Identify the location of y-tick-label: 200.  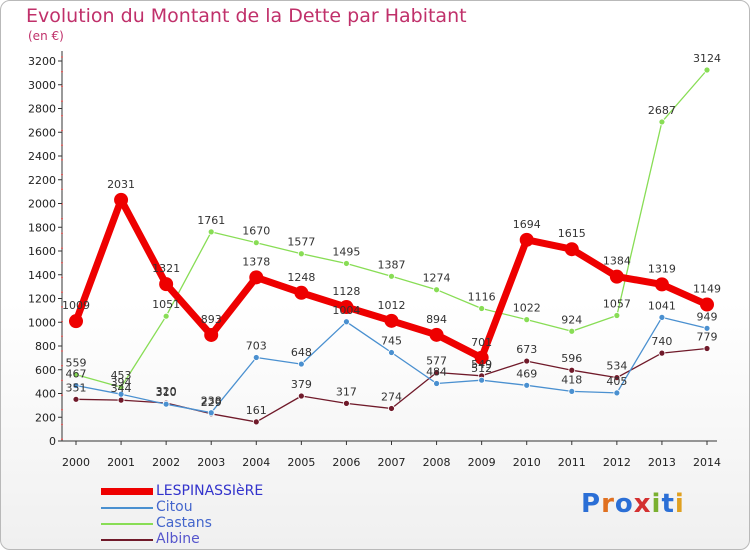
(45, 417).